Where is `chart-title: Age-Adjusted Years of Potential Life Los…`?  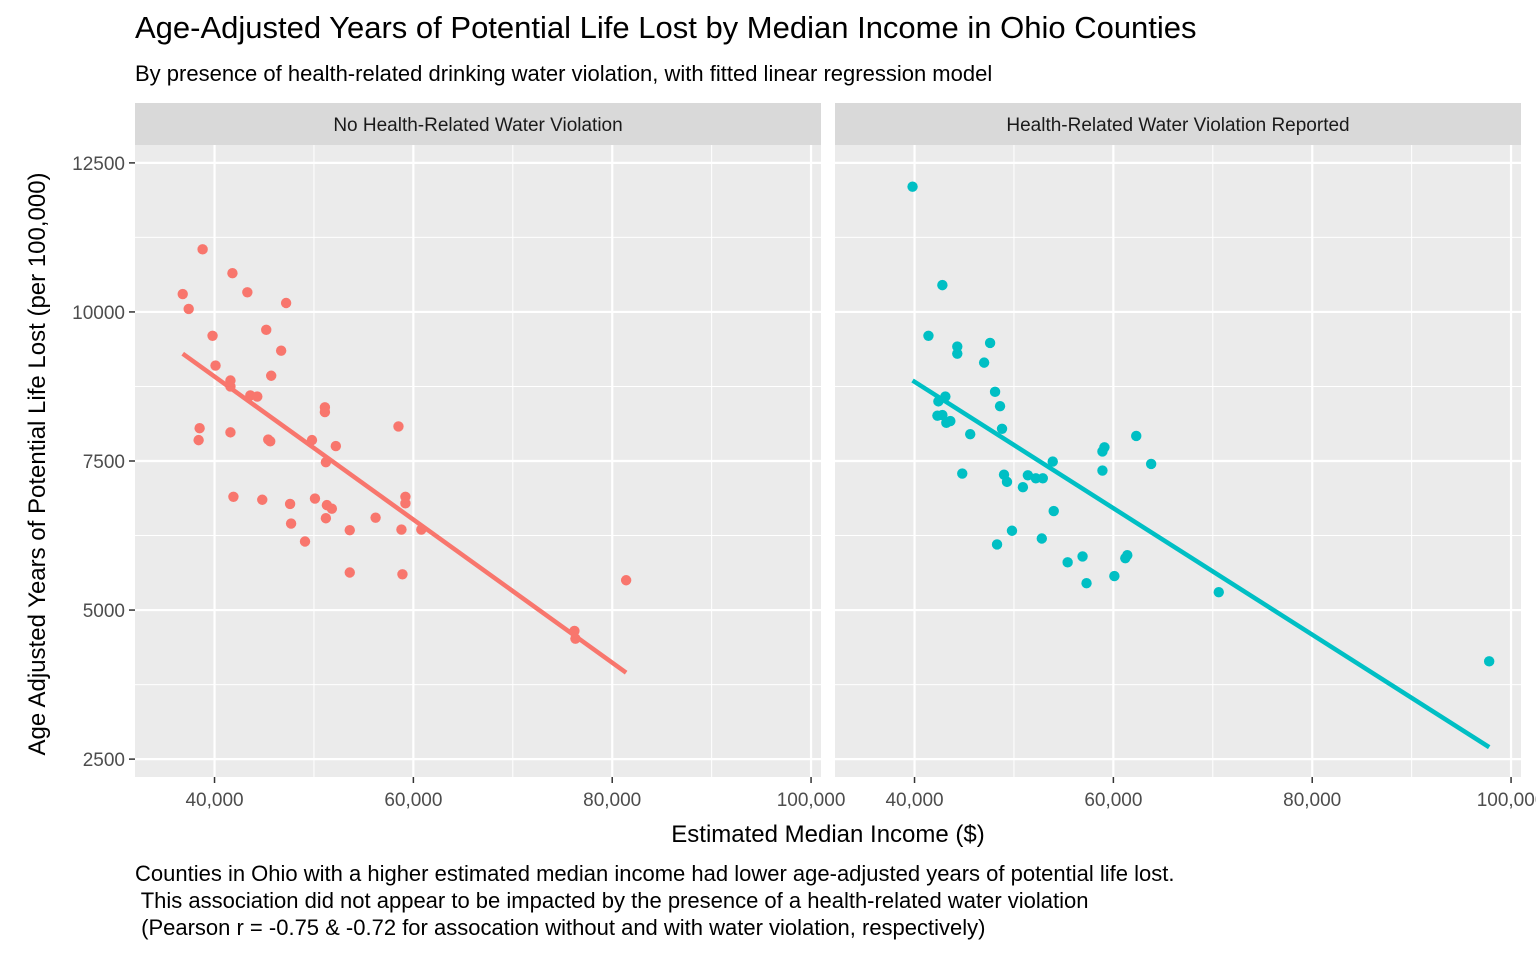 chart-title: Age-Adjusted Years of Potential Life Los… is located at coordinates (666, 27).